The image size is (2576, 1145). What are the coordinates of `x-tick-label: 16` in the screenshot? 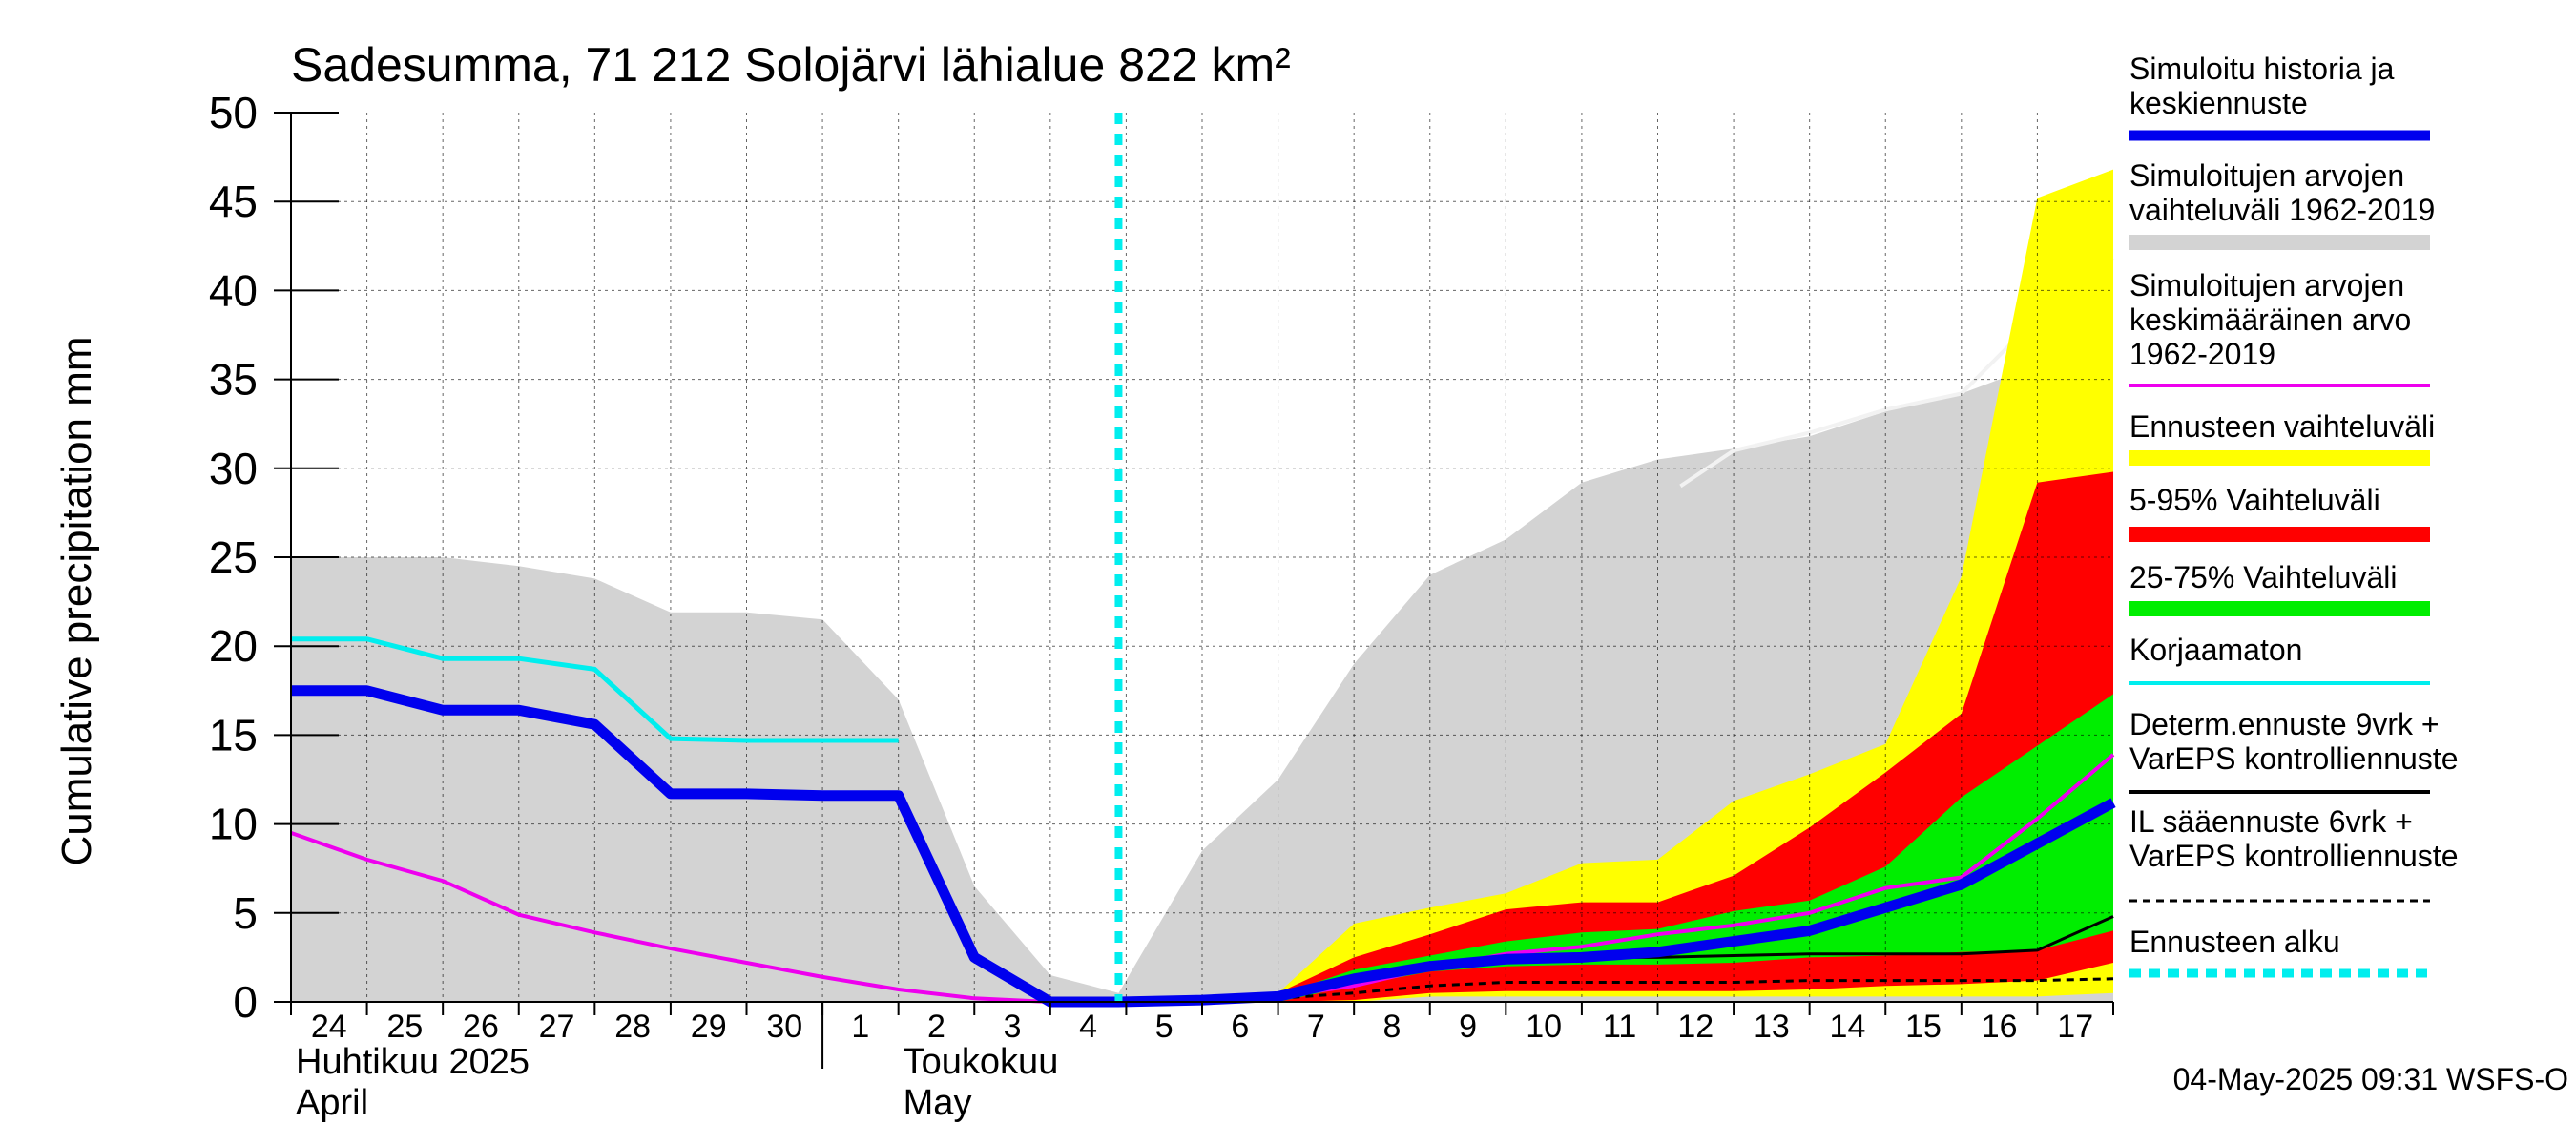 It's located at (2000, 1027).